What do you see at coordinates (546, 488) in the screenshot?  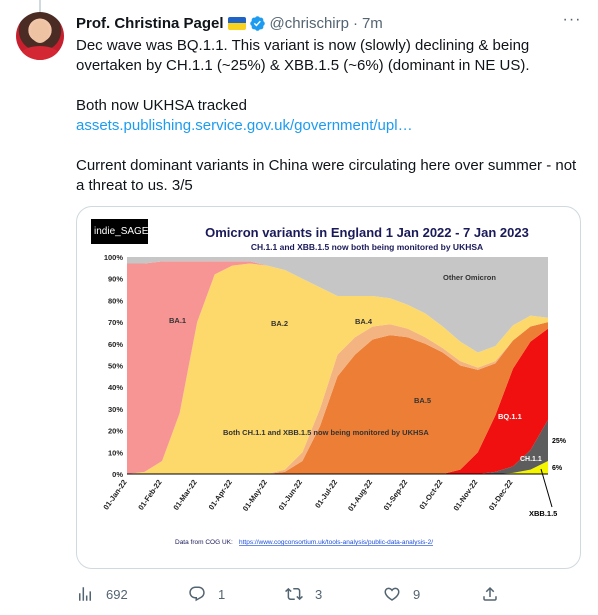 I see `xbb15-pointer-line` at bounding box center [546, 488].